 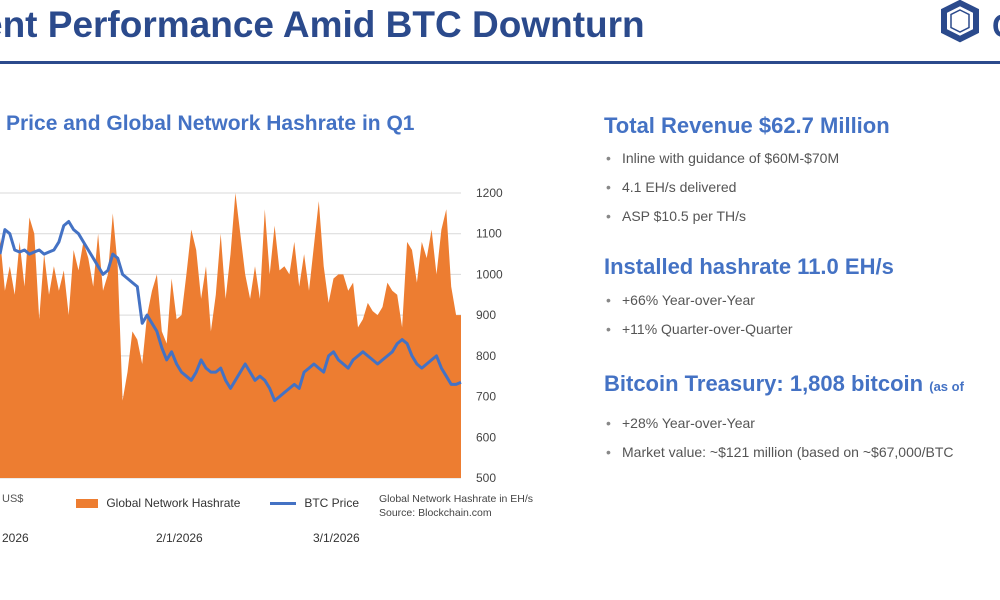 What do you see at coordinates (179, 538) in the screenshot?
I see `x-tick-label: 2/1/2026` at bounding box center [179, 538].